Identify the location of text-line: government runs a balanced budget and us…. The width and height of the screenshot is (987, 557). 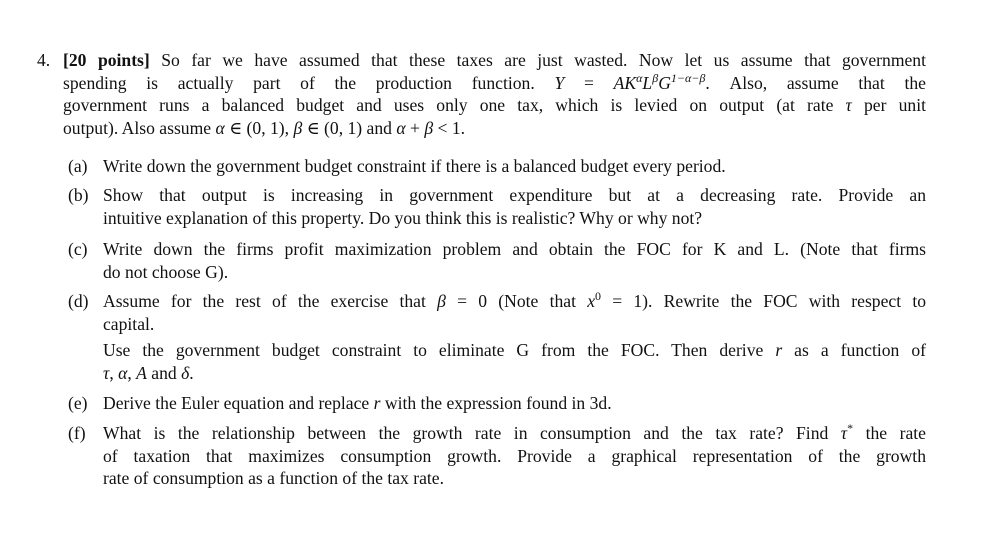
(494, 105).